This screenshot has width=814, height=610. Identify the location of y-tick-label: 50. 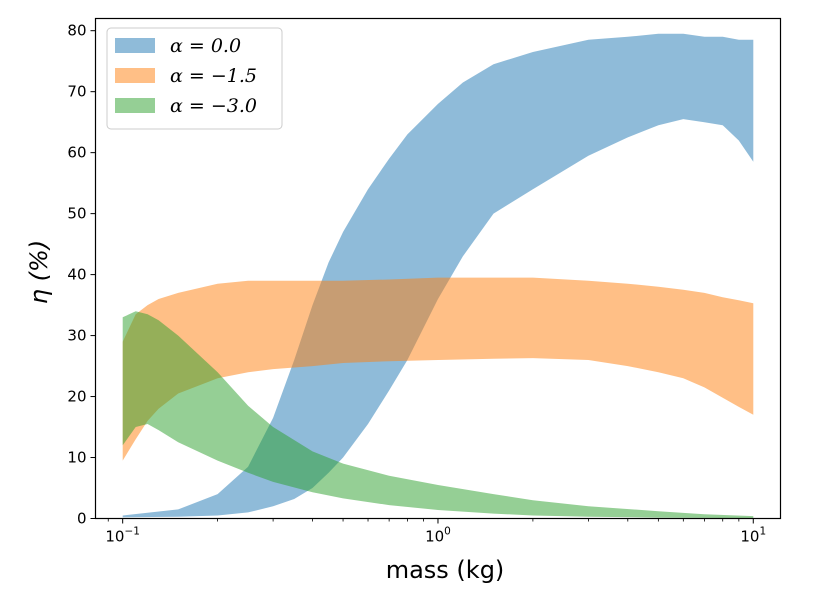
(76, 214).